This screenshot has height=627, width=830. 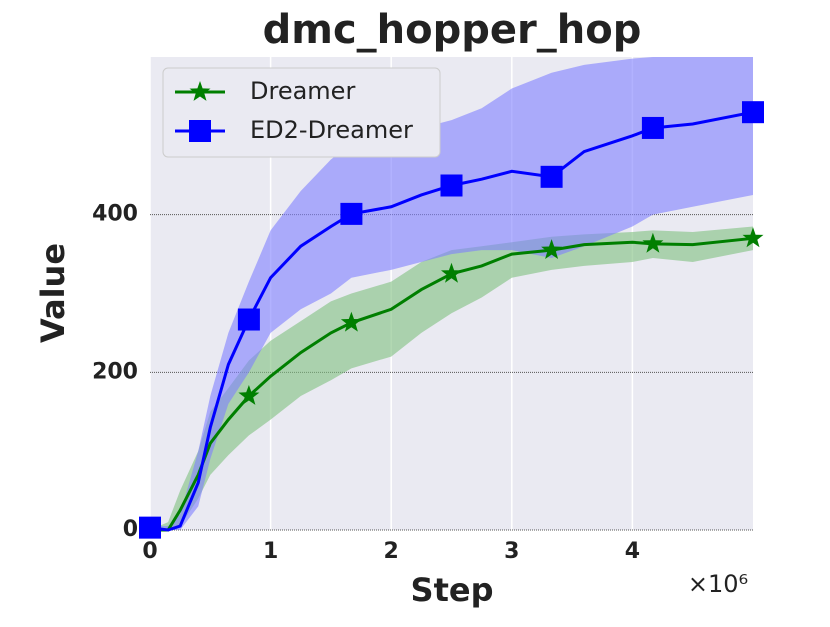 What do you see at coordinates (452, 590) in the screenshot?
I see `x-axis-label: Step` at bounding box center [452, 590].